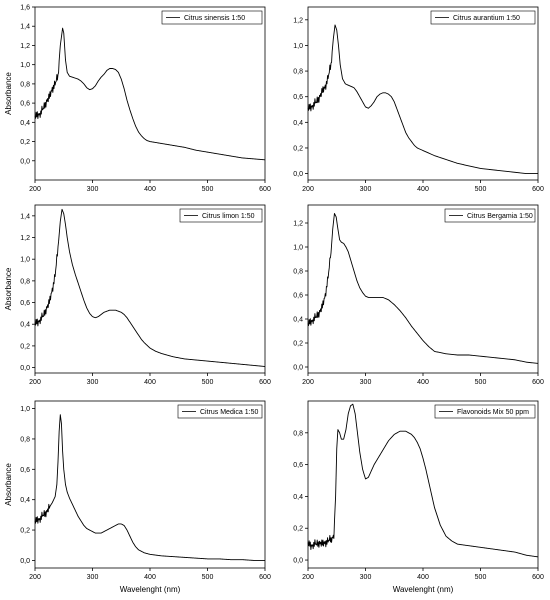  I want to click on legend-label: Citrus Medica 1:50, so click(229, 412).